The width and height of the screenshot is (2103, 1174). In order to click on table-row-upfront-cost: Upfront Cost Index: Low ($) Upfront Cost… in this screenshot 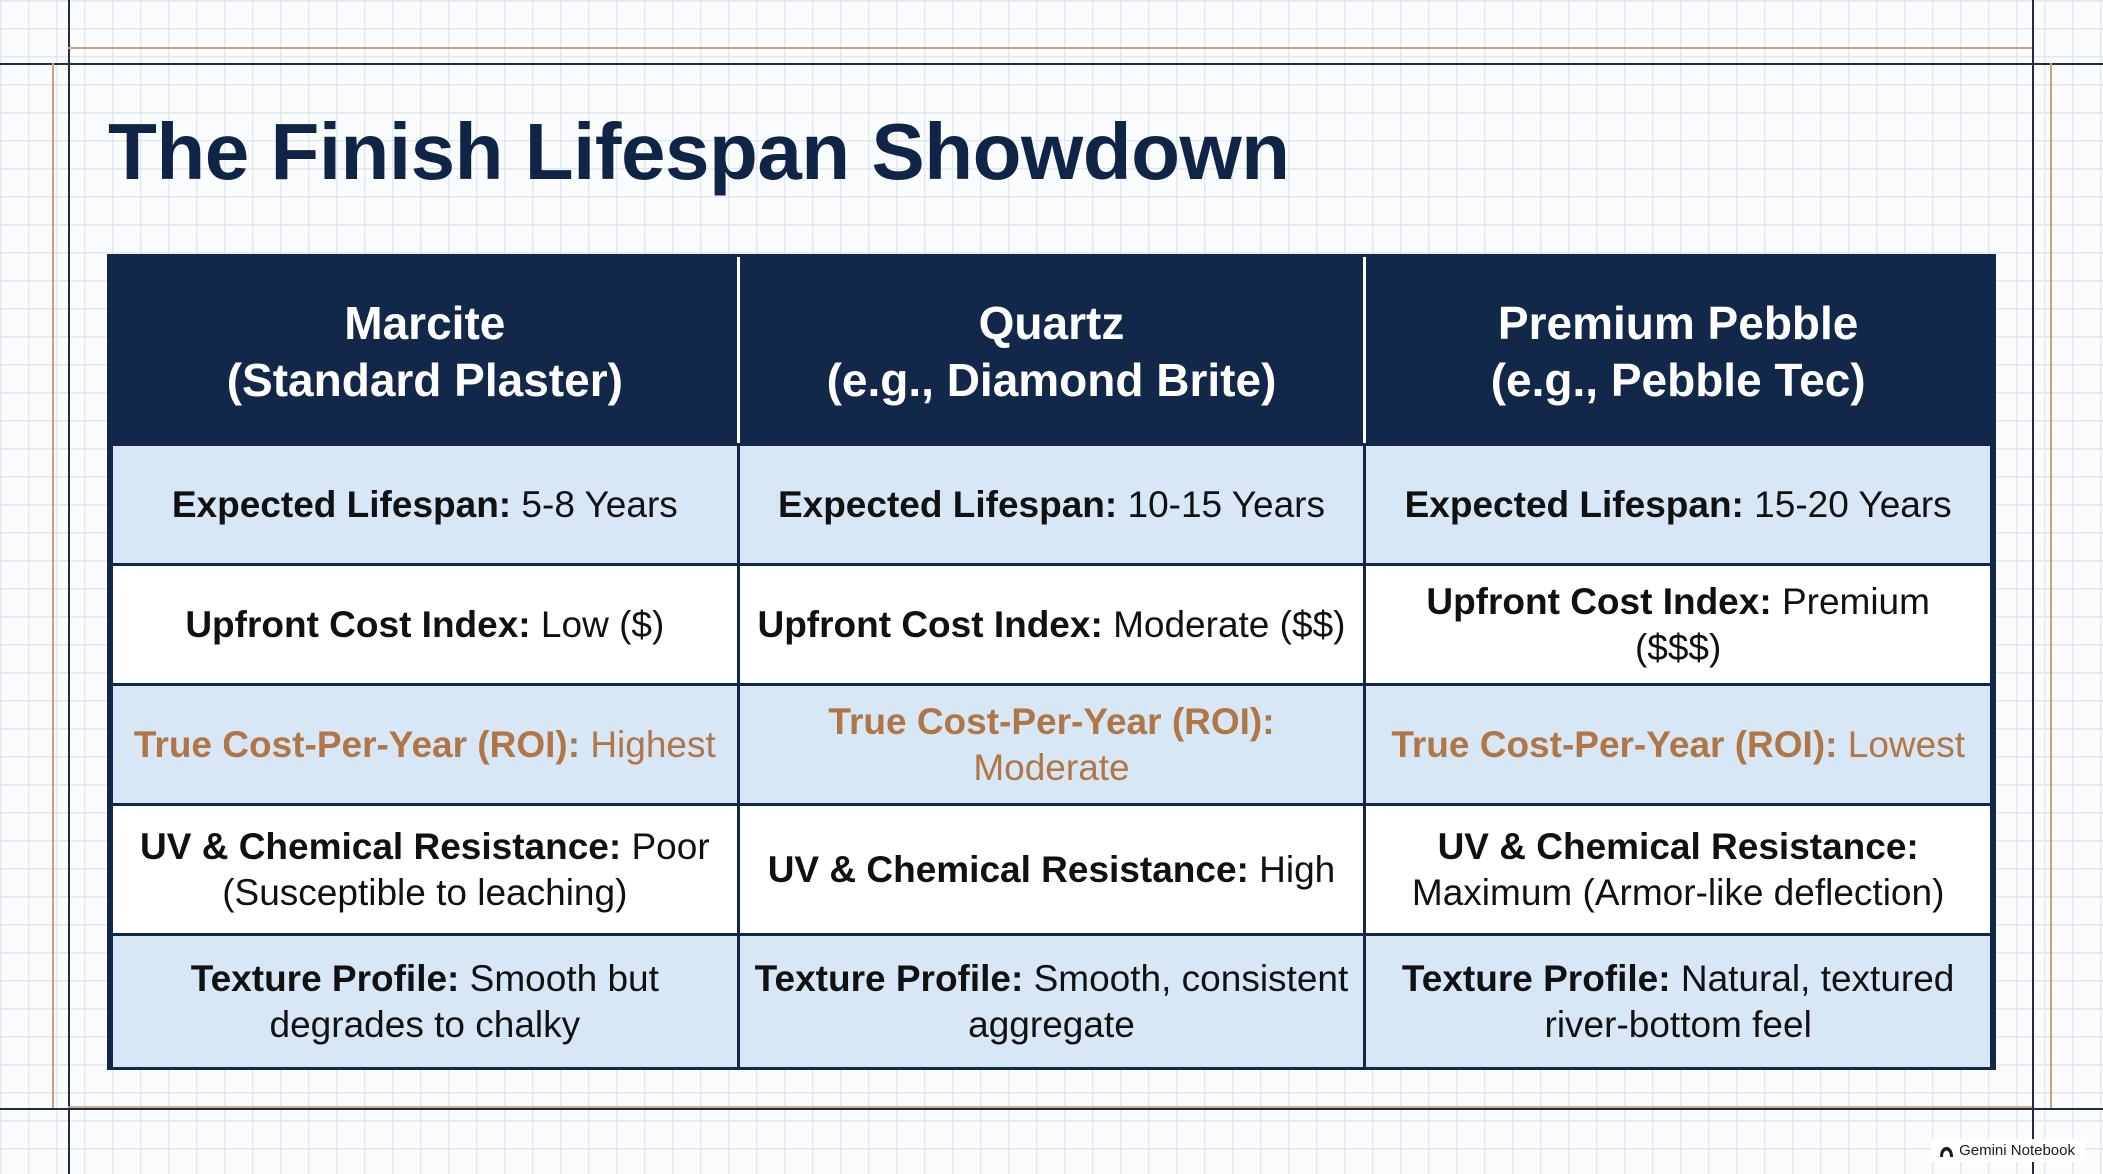, I will do `click(1051, 624)`.